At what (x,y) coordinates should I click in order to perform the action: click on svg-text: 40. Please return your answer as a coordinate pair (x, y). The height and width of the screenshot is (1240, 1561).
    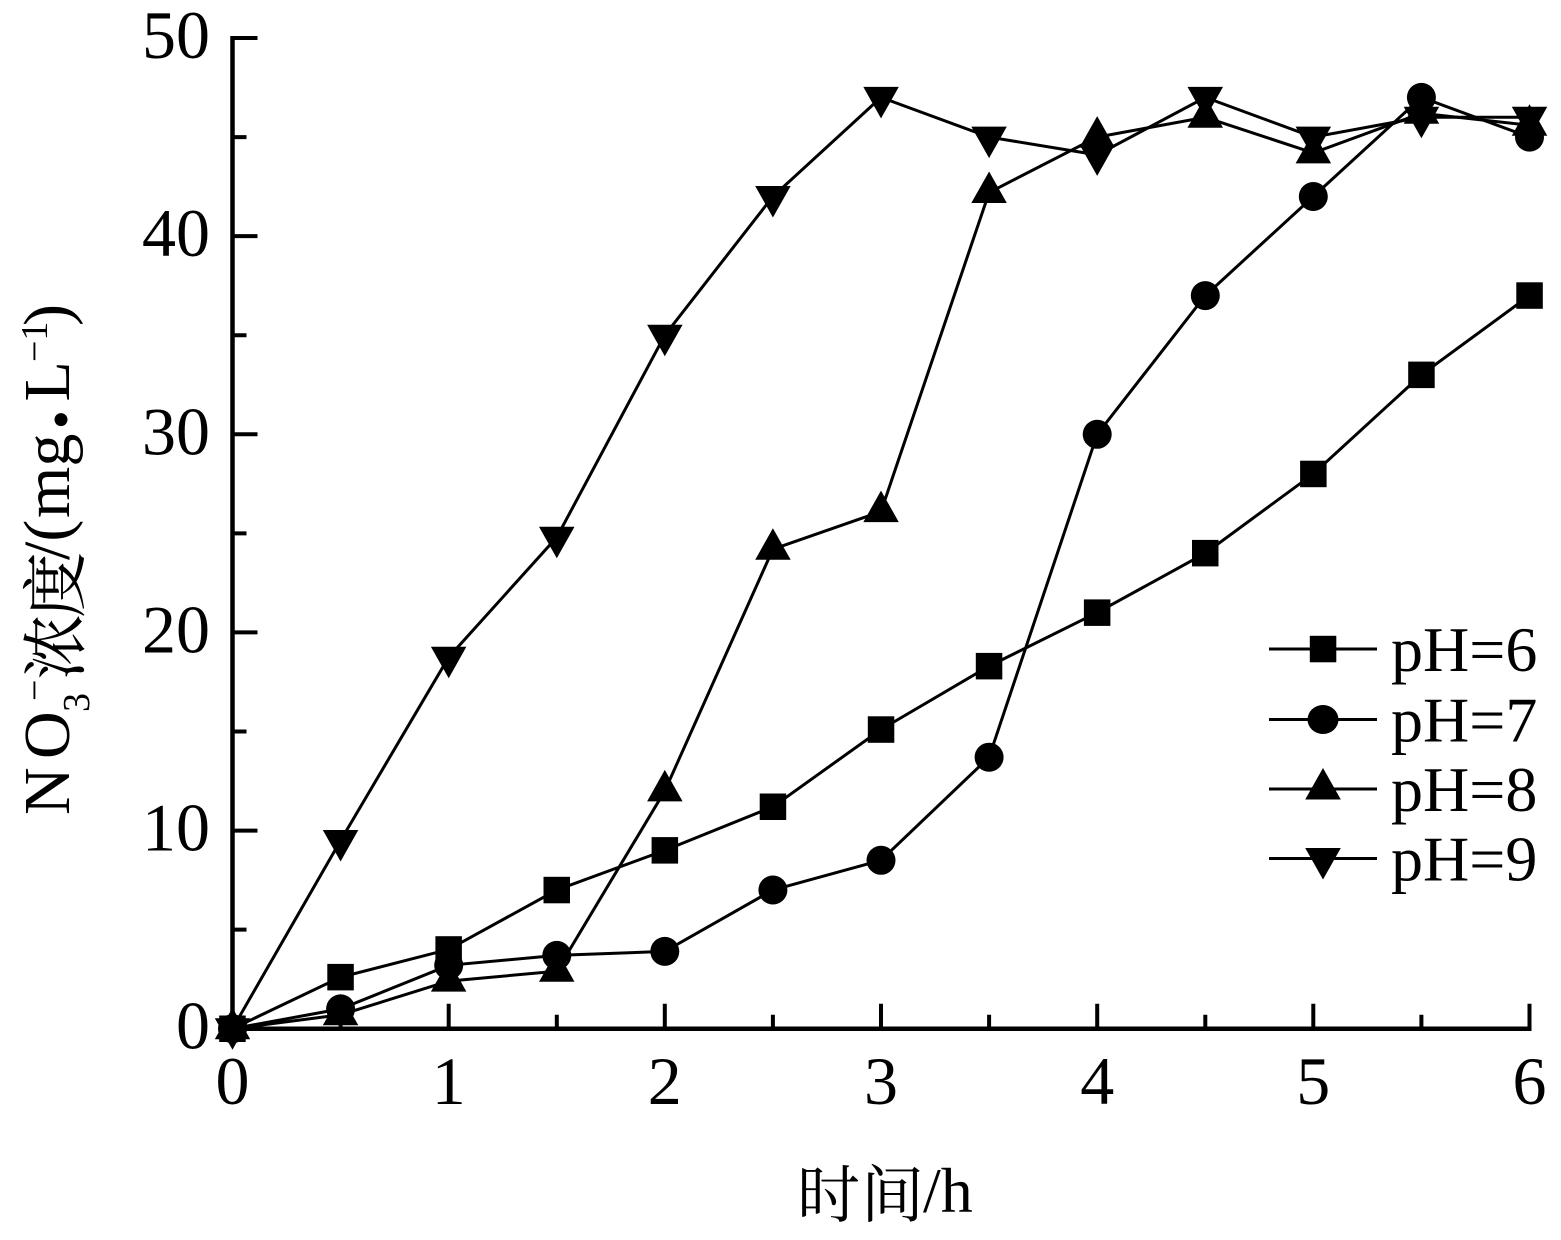
    Looking at the image, I should click on (176, 233).